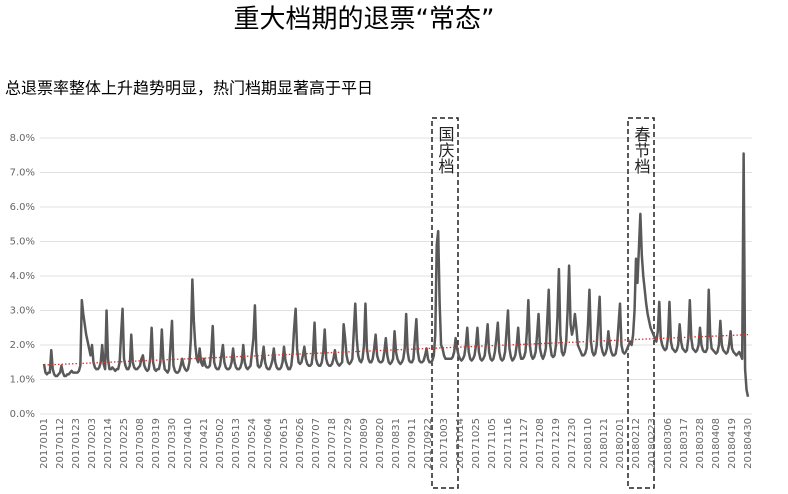 This screenshot has width=788, height=494. What do you see at coordinates (252, 443) in the screenshot?
I see `x-tick-label: 20170524` at bounding box center [252, 443].